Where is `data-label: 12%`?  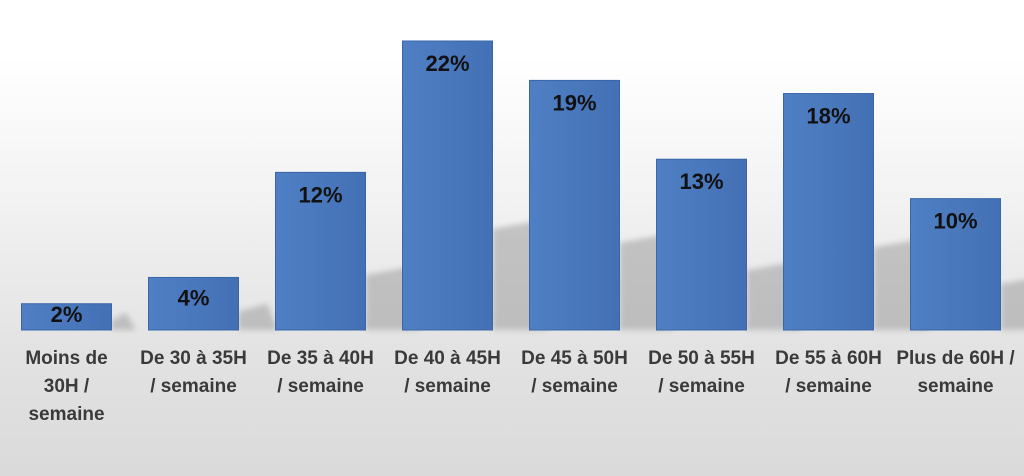
data-label: 12% is located at coordinates (320, 194).